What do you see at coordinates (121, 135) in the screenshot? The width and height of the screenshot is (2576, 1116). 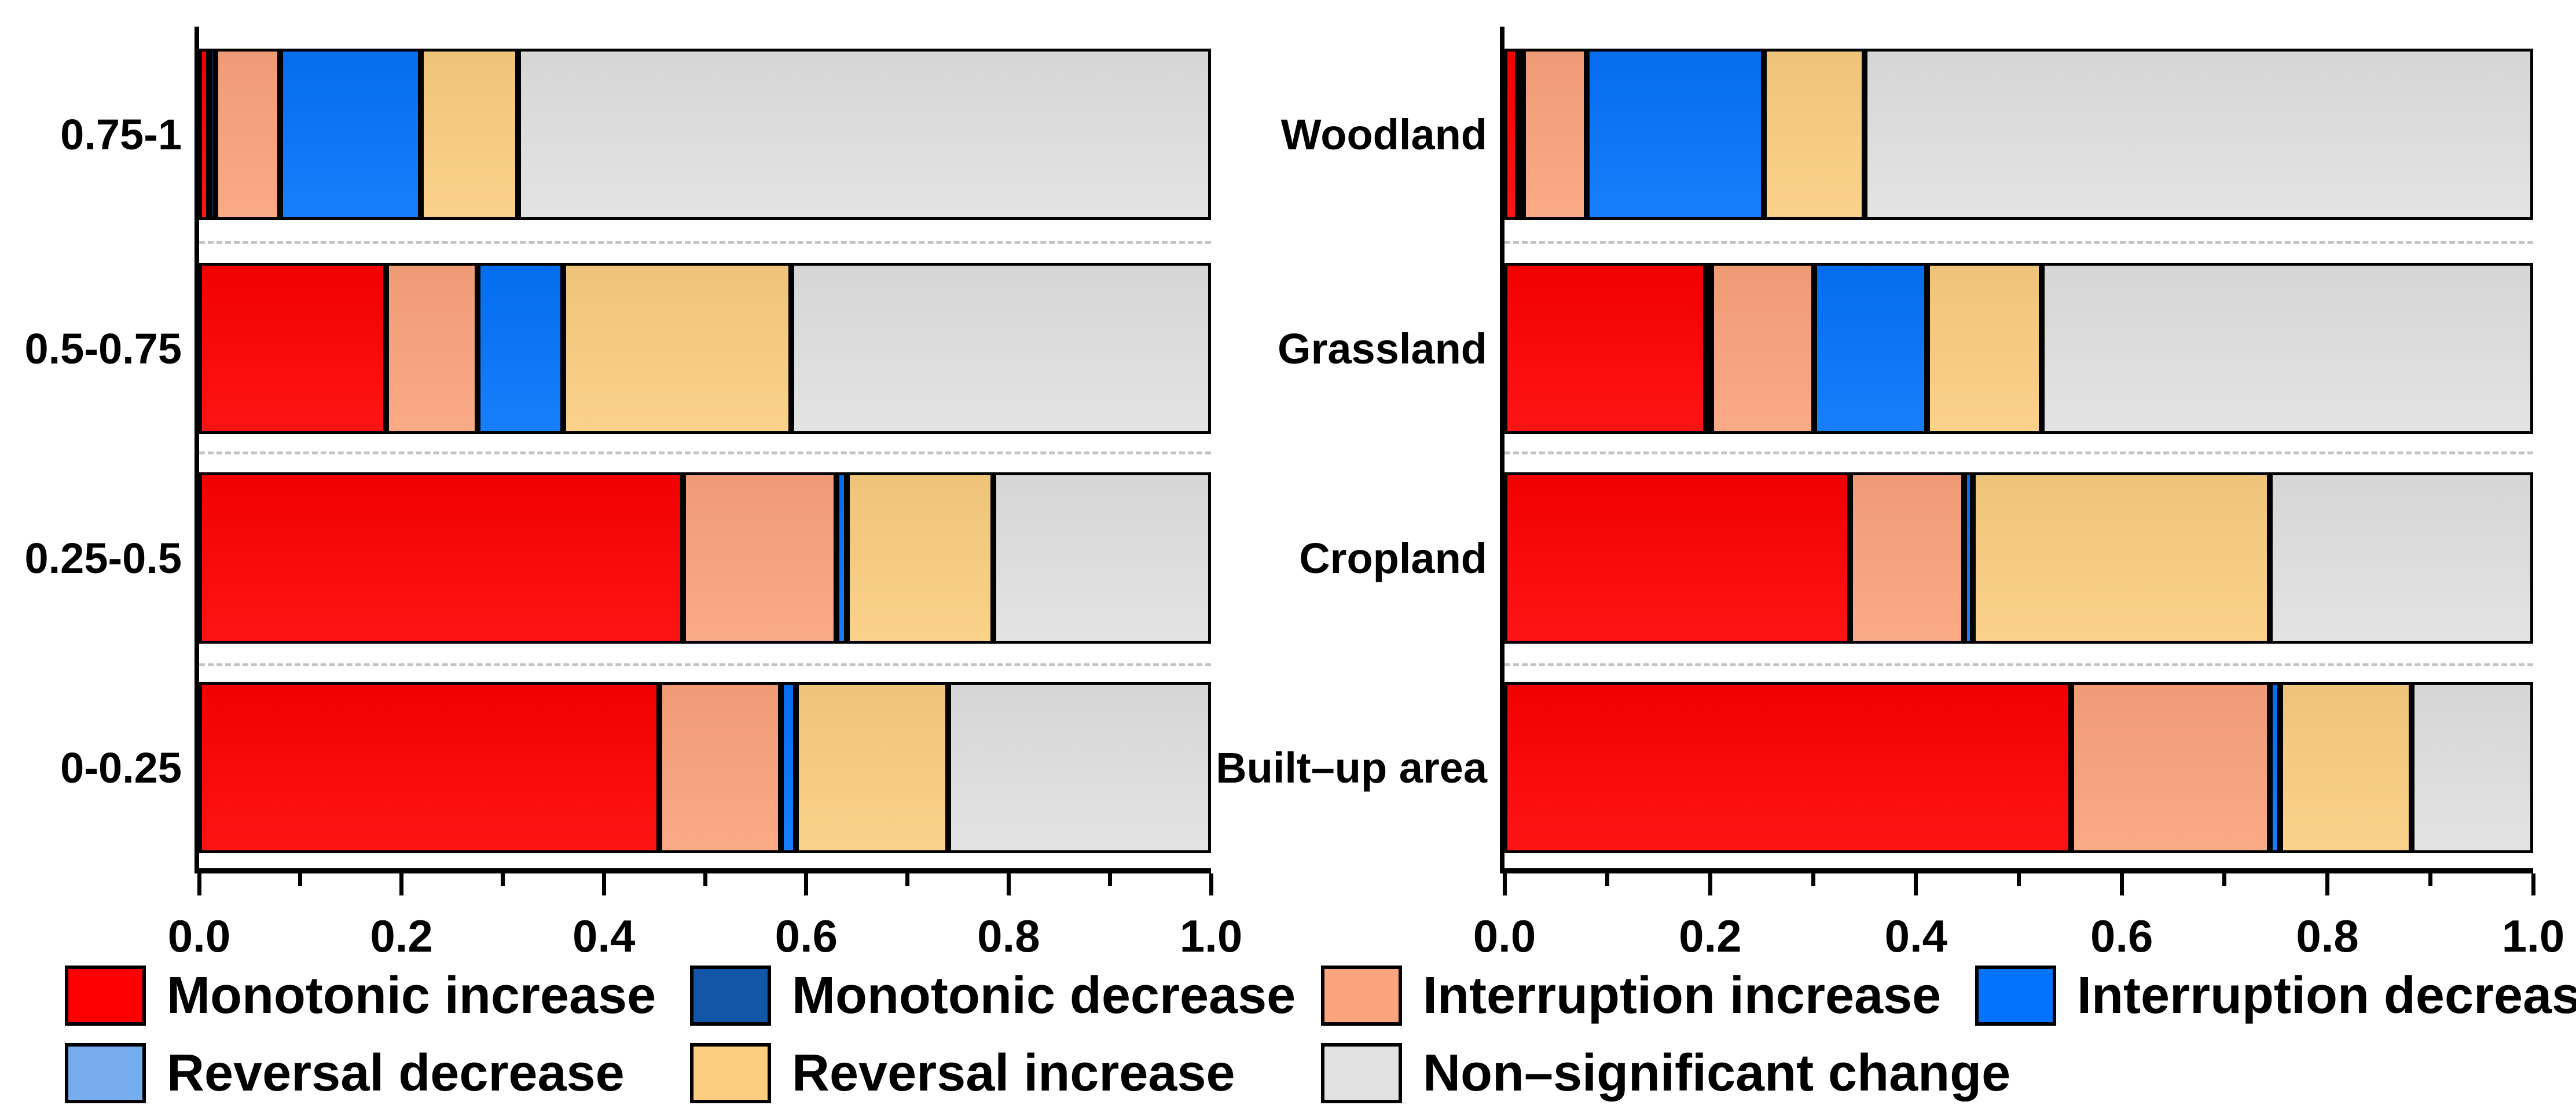 I see `category-label: 0.75-1` at bounding box center [121, 135].